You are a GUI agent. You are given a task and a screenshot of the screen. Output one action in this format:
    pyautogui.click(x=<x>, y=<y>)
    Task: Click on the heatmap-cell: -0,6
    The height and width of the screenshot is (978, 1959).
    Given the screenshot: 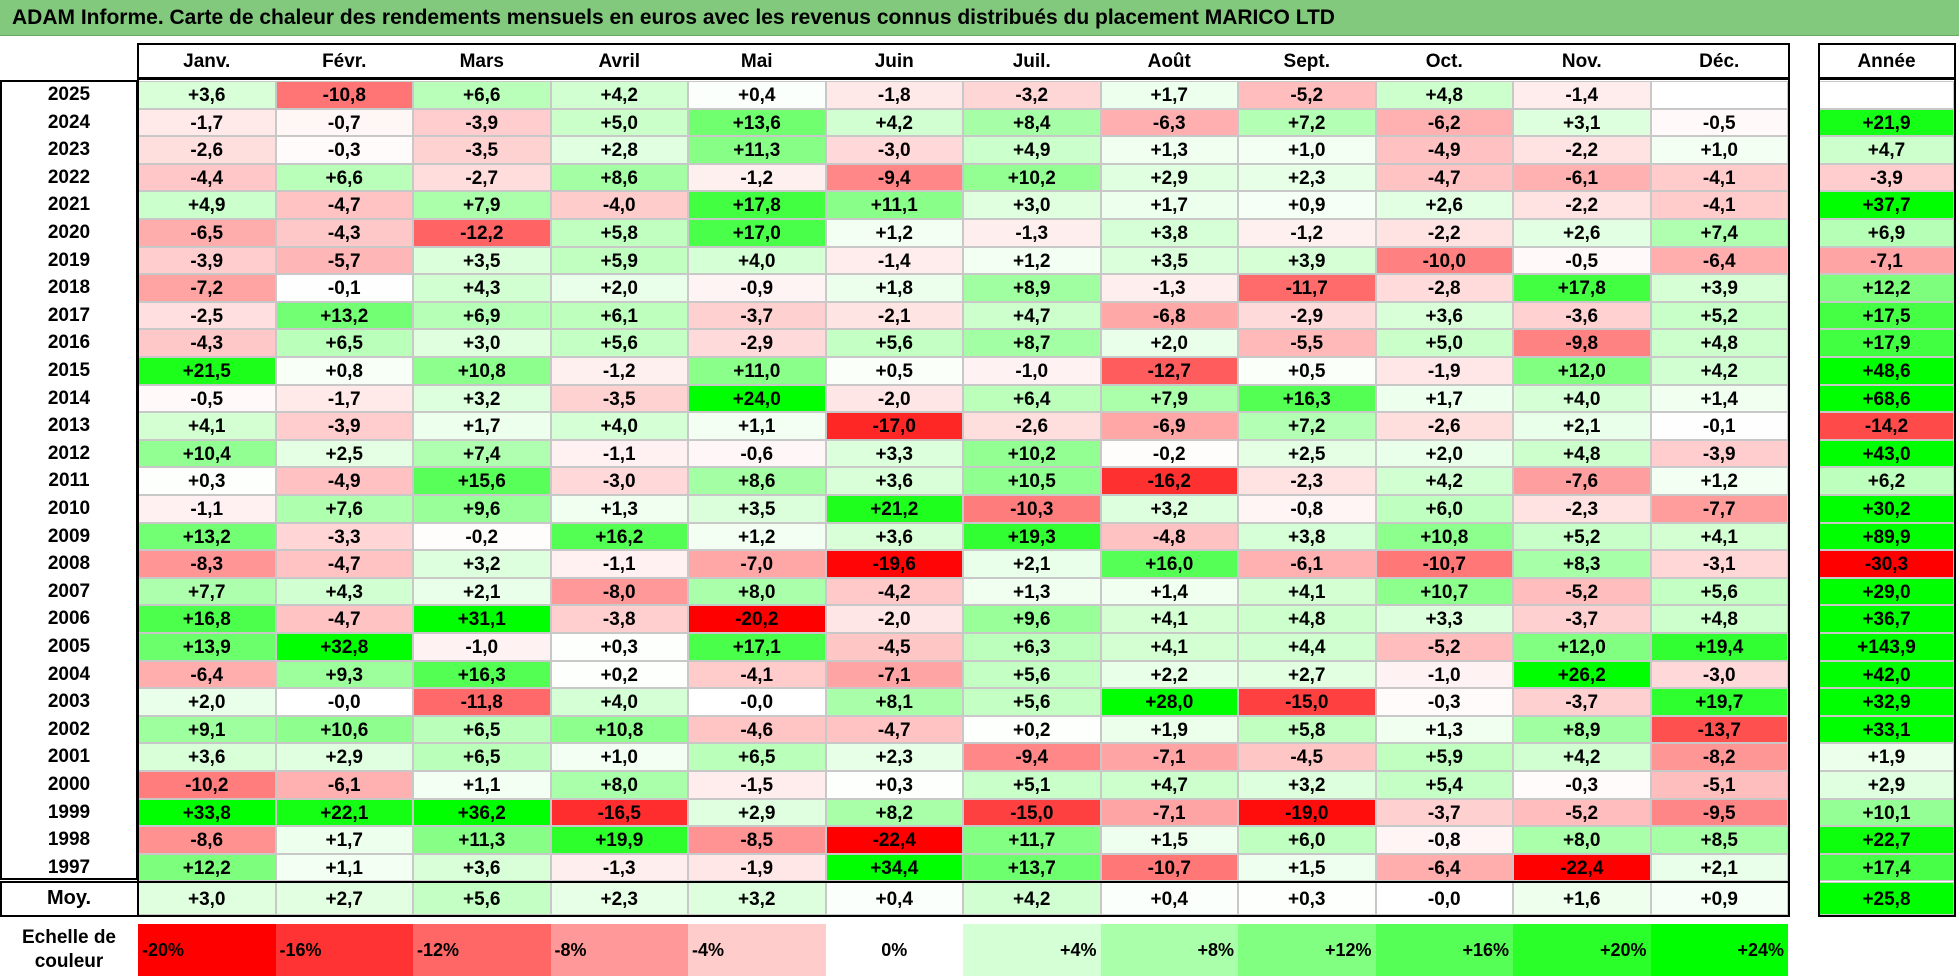 What is the action you would take?
    pyautogui.click(x=757, y=453)
    